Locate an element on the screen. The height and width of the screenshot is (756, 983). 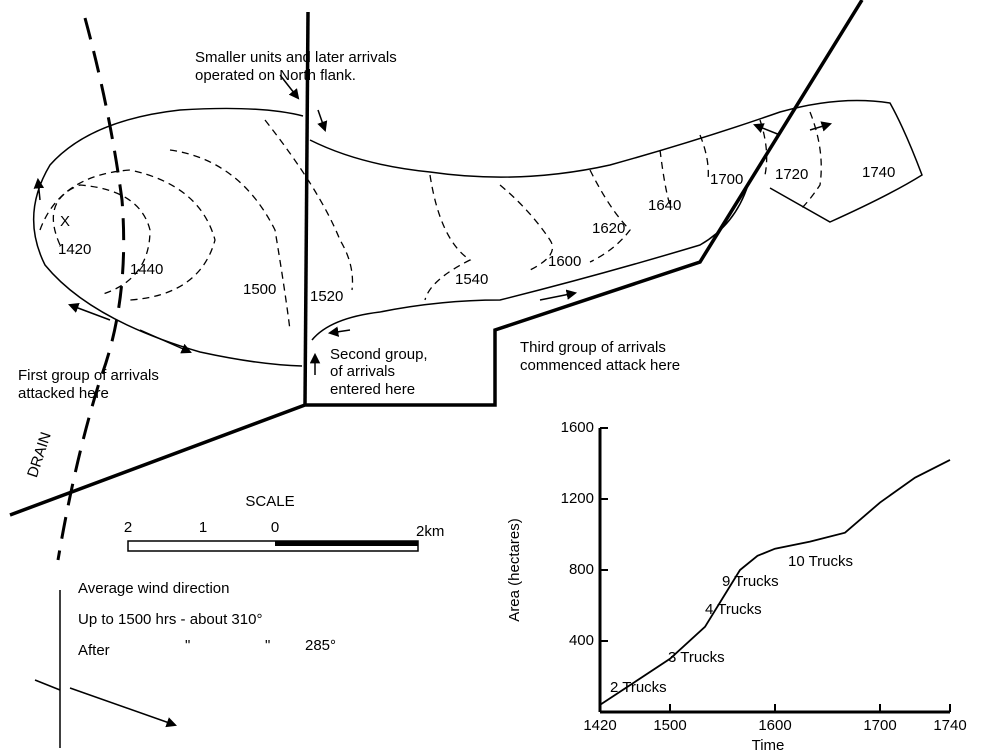
y-axis-label: Area (hectares) is located at coordinates (514, 569).